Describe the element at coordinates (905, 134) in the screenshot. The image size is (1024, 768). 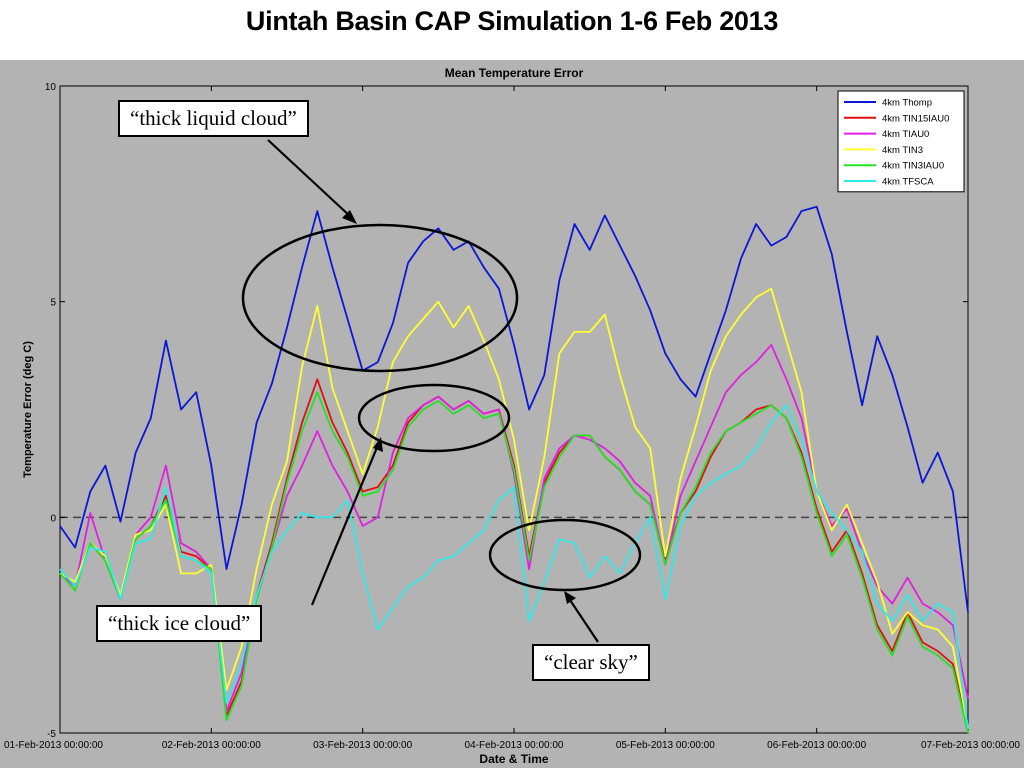
I see `legend-label: 4km TIAU0` at that location.